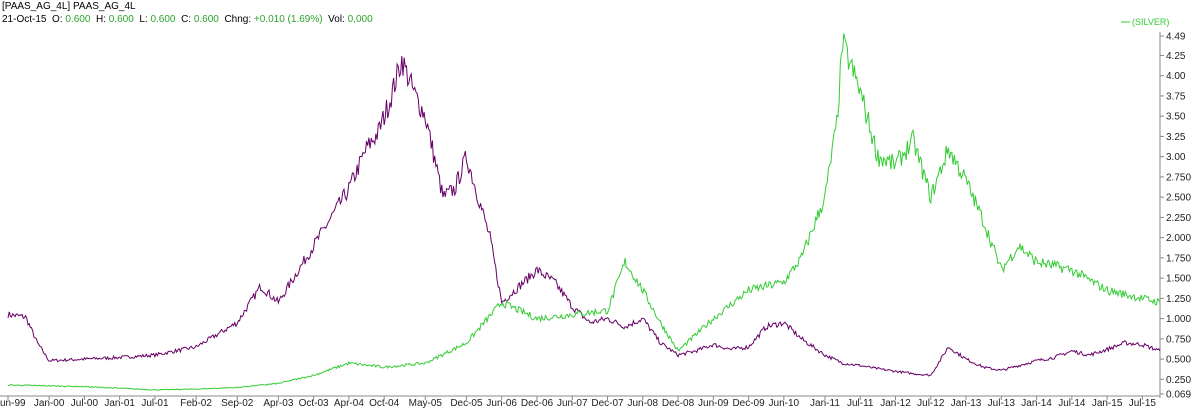 Image resolution: width=1200 pixels, height=411 pixels. What do you see at coordinates (713, 403) in the screenshot?
I see `x-tick-label: Jun-09` at bounding box center [713, 403].